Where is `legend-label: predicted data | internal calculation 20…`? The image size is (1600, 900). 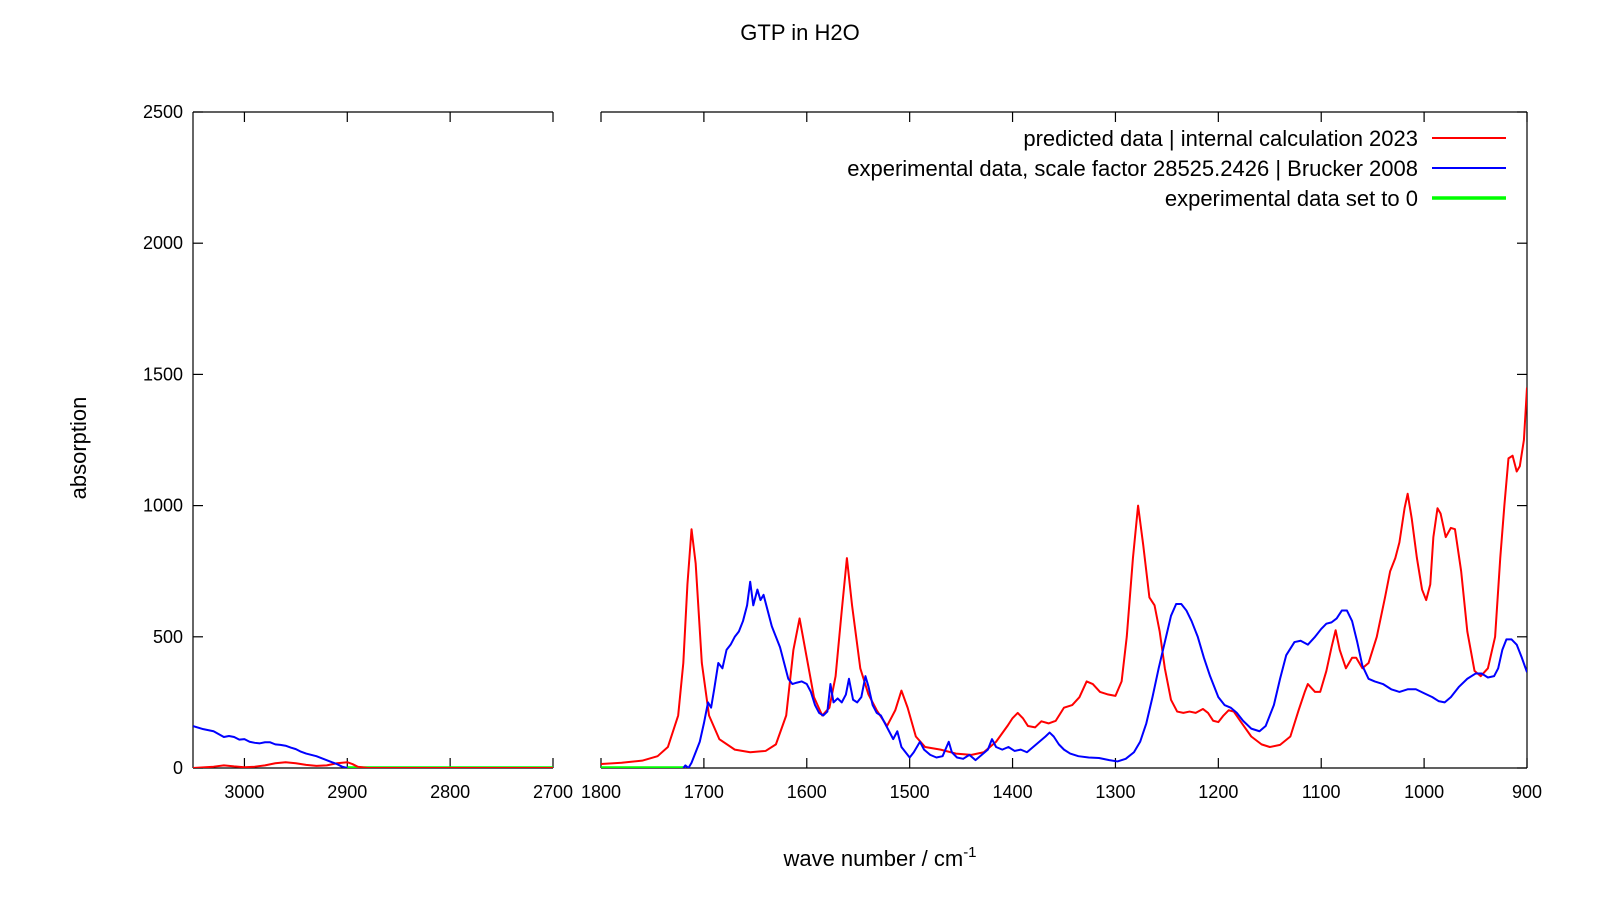 legend-label: predicted data | internal calculation 20… is located at coordinates (1220, 138).